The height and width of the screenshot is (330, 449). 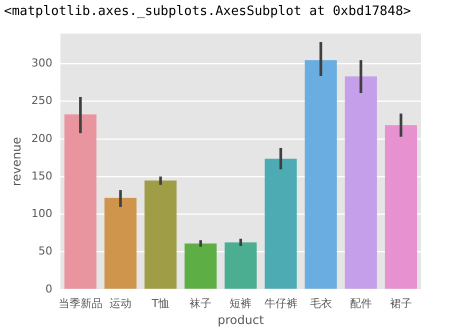 I want to click on y-tick-label: 150, so click(x=41, y=175).